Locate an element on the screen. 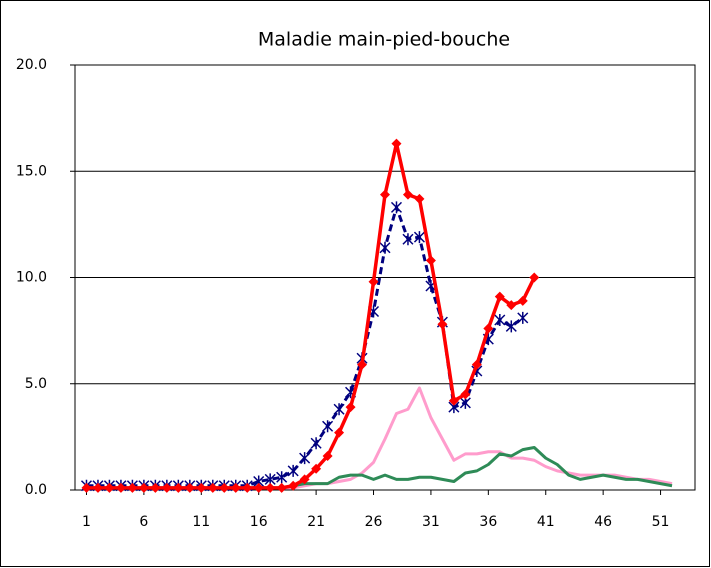  y-tick-label: 10.0 is located at coordinates (31, 278).